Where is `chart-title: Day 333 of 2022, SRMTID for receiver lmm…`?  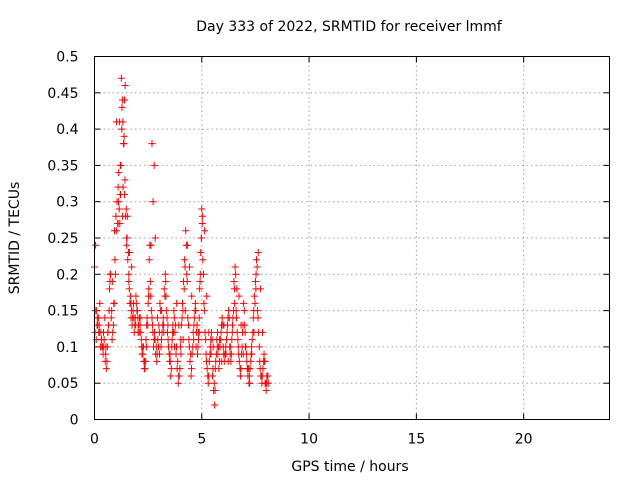
chart-title: Day 333 of 2022, SRMTID for receiver lmm… is located at coordinates (349, 27).